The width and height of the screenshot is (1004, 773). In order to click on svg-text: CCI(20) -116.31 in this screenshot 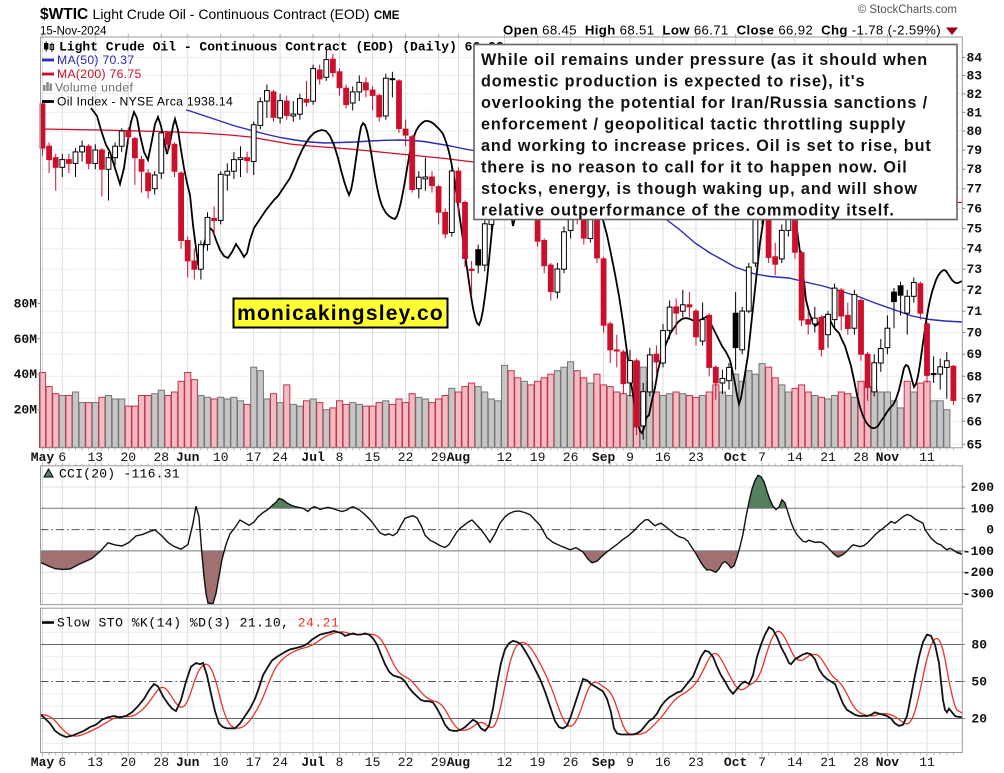, I will do `click(119, 474)`.